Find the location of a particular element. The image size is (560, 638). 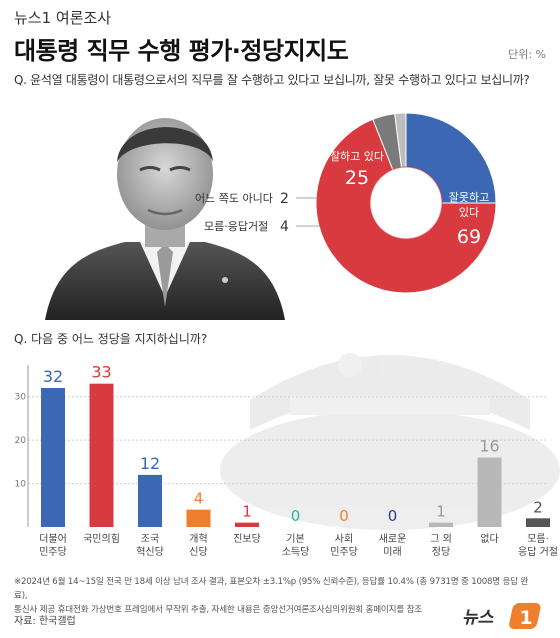

category-label: 없다 is located at coordinates (489, 538).